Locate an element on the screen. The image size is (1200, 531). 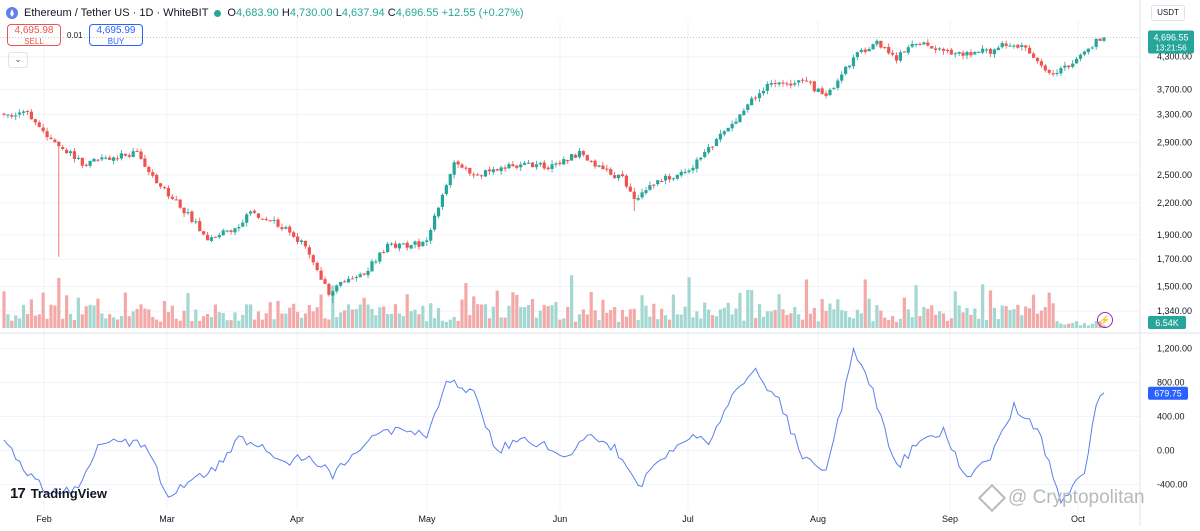
high-value: 4,730.00 is located at coordinates (311, 13).